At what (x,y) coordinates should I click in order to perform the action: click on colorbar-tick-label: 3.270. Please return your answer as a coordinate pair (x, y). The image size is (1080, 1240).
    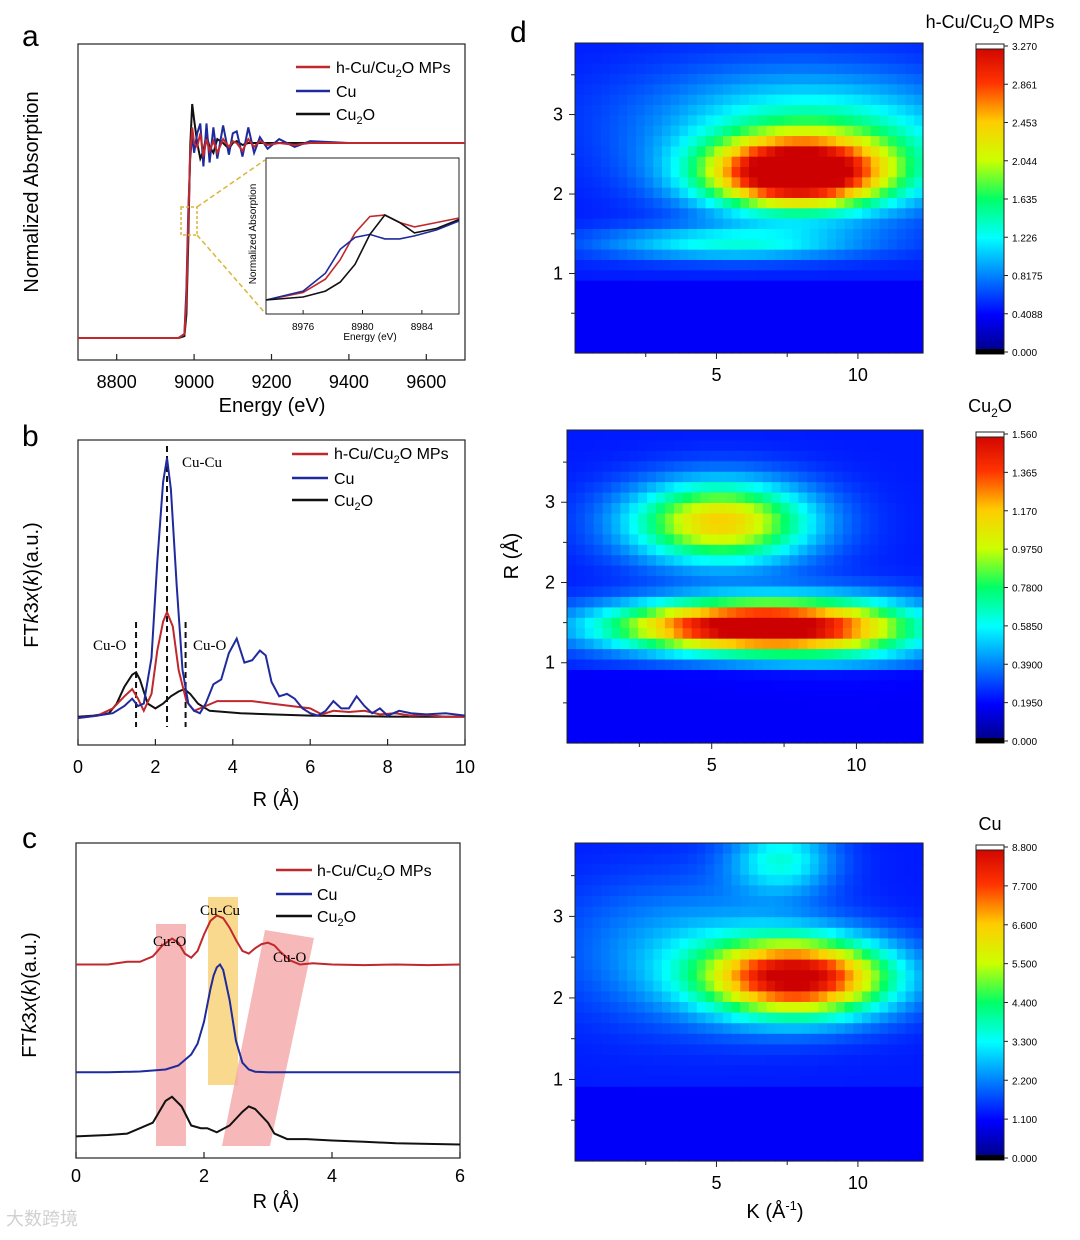
    Looking at the image, I should click on (1024, 47).